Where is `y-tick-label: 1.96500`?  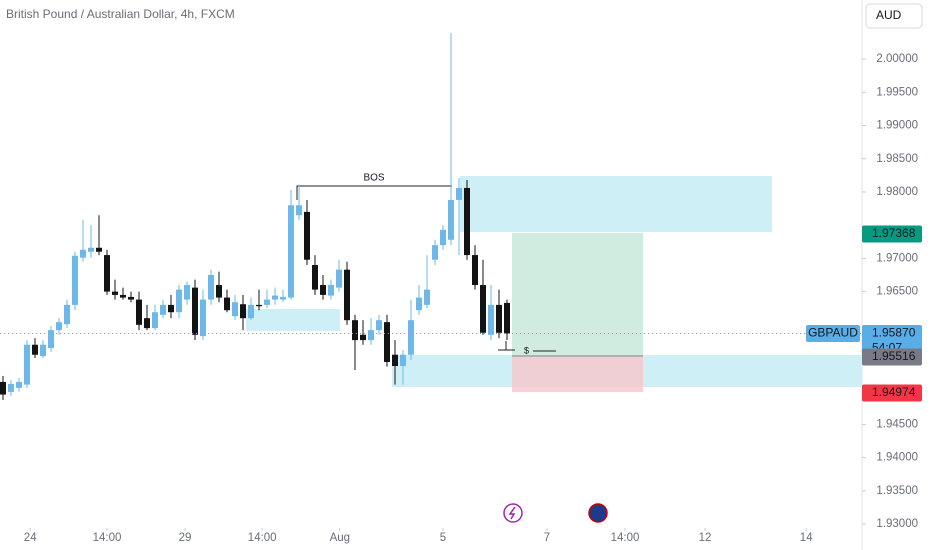 y-tick-label: 1.96500 is located at coordinates (897, 292).